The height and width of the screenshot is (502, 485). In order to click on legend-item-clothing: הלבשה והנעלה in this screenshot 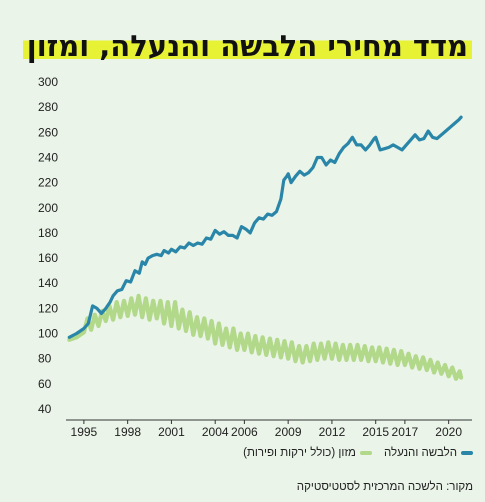, I will do `click(428, 453)`.